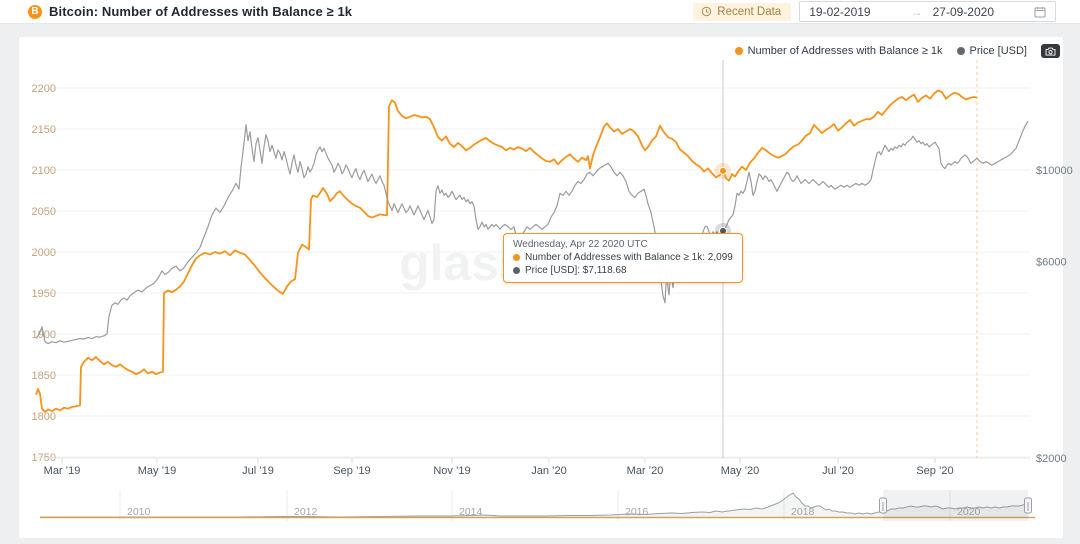  Describe the element at coordinates (838, 471) in the screenshot. I see `x-axis-tick-label: Jul ’20` at that location.